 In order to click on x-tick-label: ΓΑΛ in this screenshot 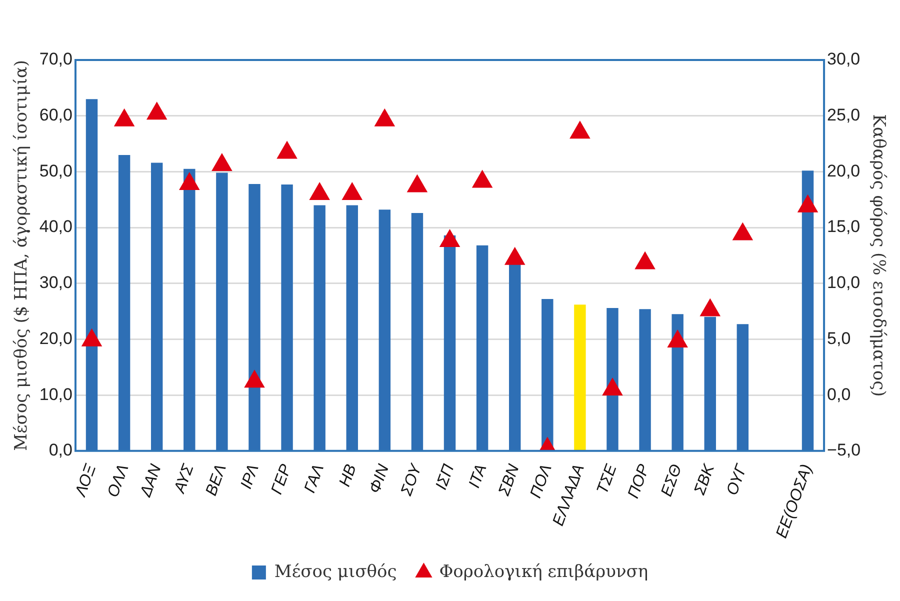, I will do `click(315, 479)`.